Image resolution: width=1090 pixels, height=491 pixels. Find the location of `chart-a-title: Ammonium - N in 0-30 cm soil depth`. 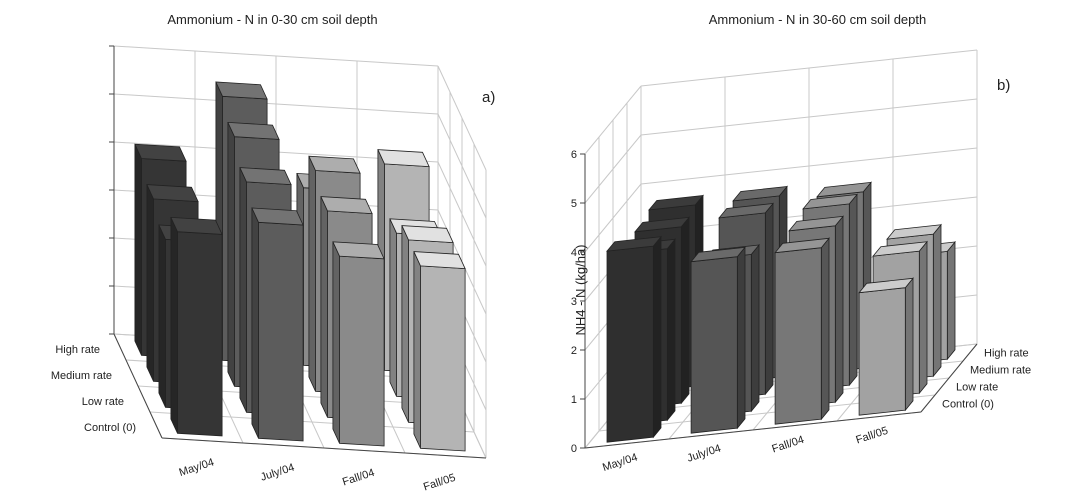

chart-a-title: Ammonium - N in 0-30 cm soil depth is located at coordinates (272, 19).